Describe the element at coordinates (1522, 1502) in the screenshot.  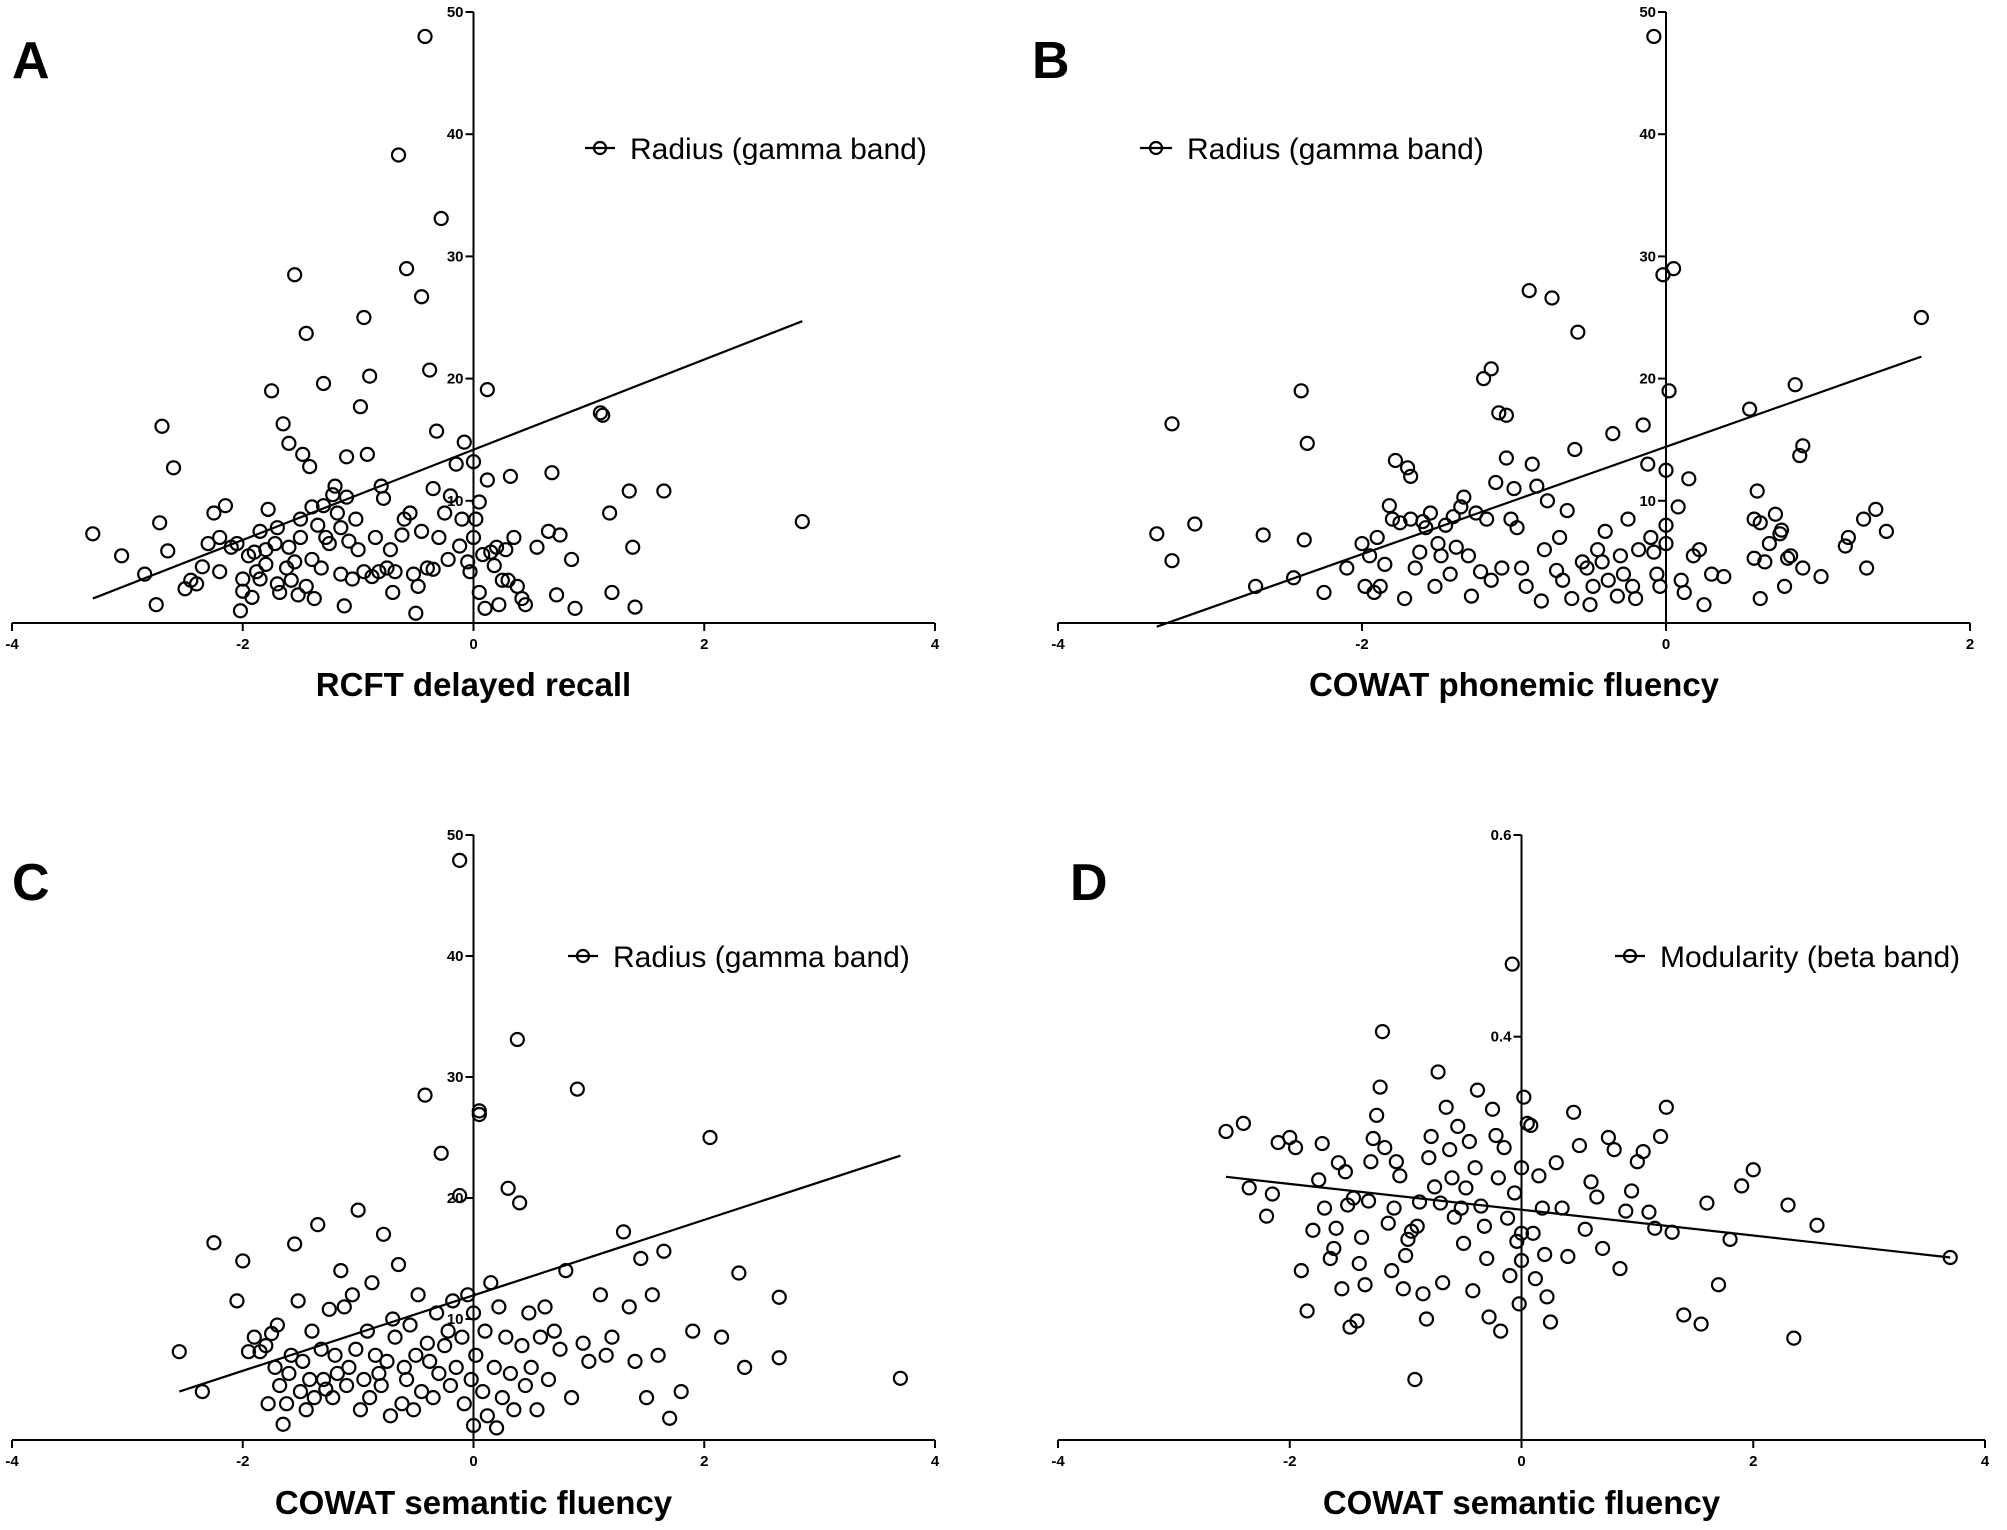
I see `x-axis-label: COWAT semantic fluency` at that location.